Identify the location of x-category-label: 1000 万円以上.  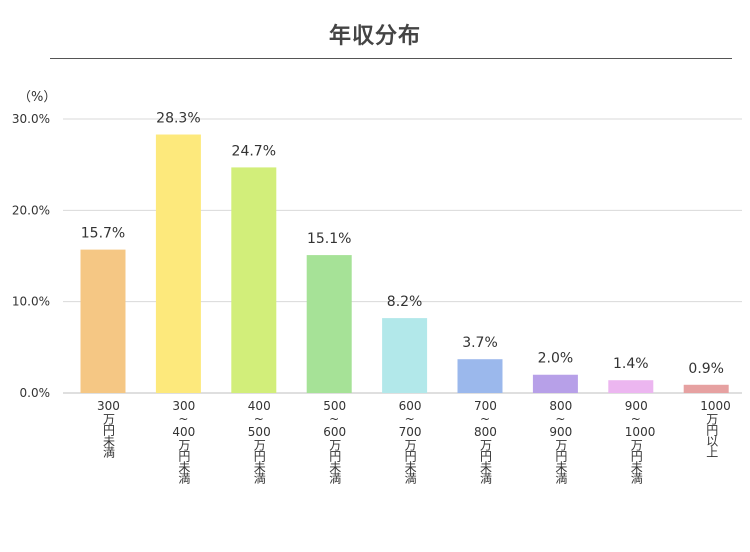
(715, 428).